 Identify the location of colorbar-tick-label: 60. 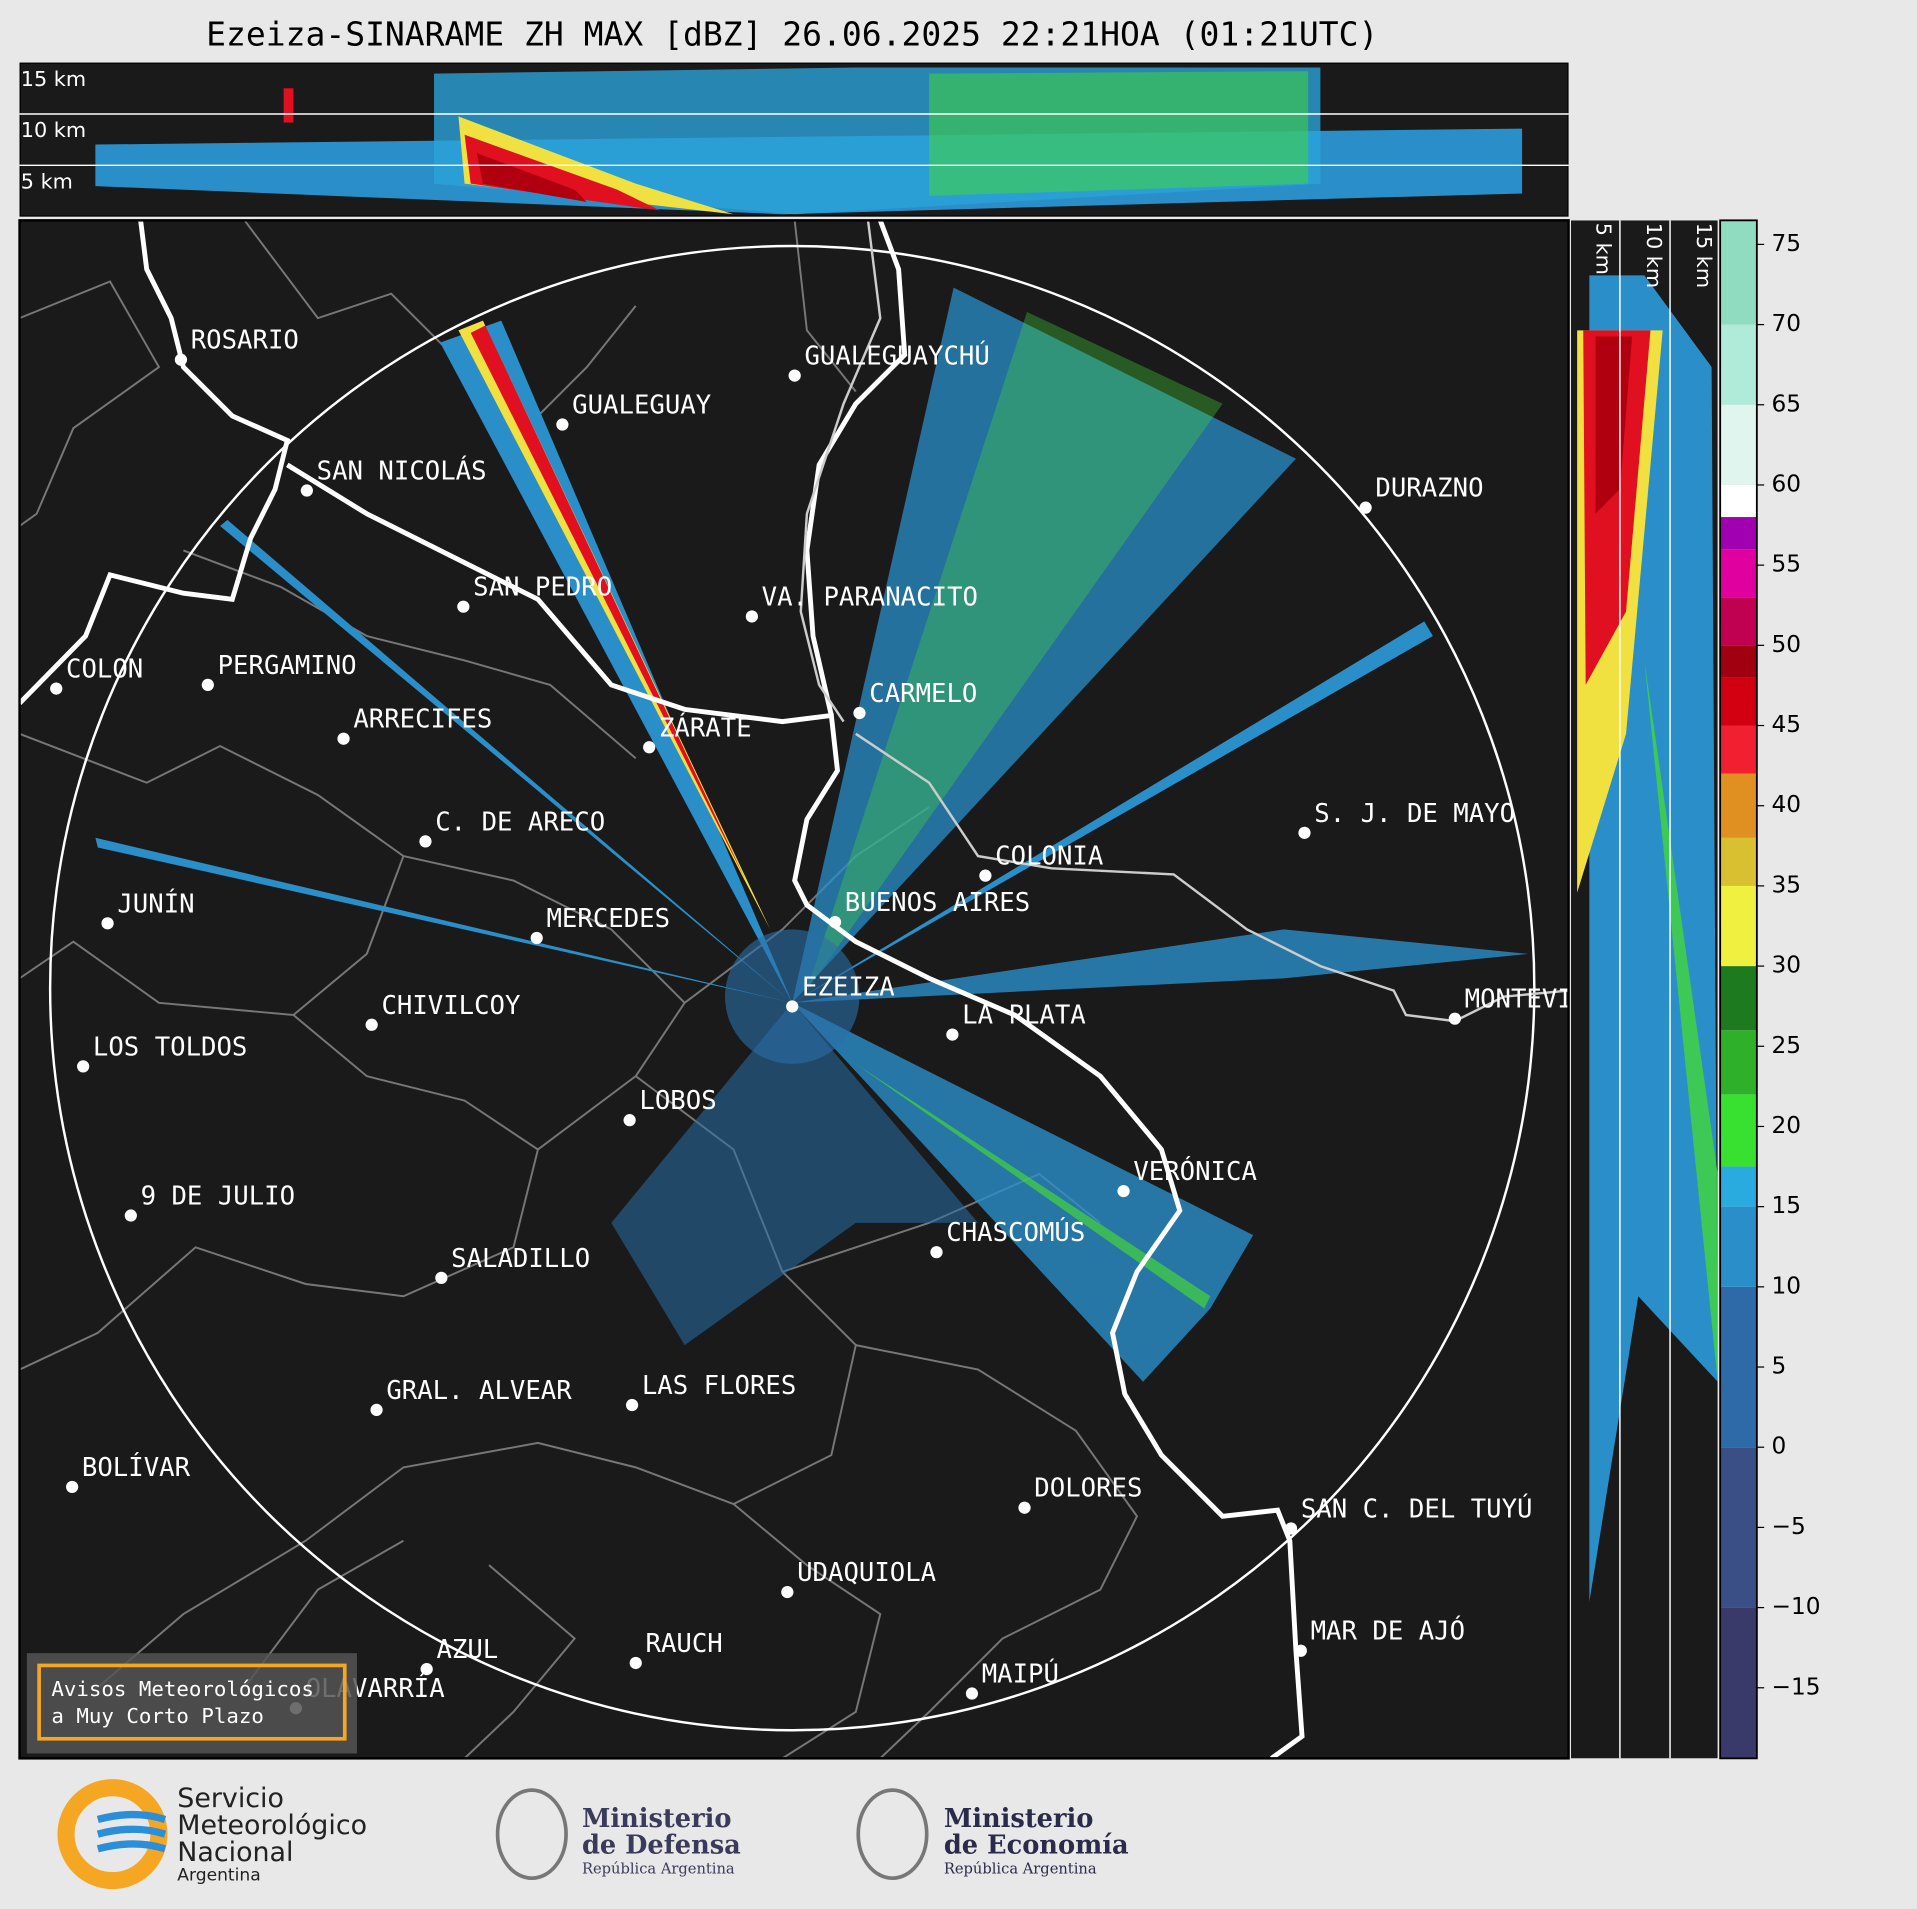
(1787, 483).